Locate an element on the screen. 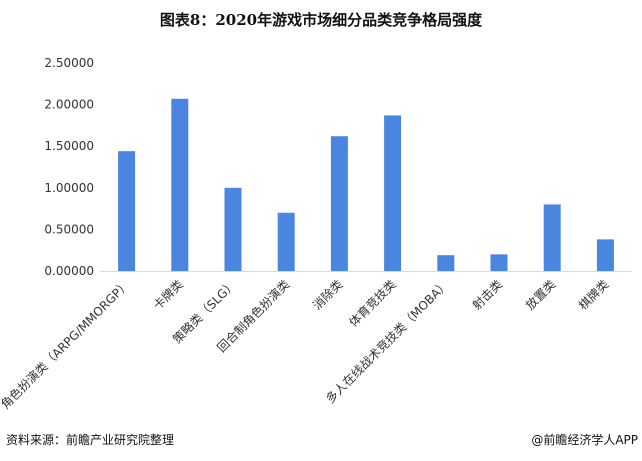 The height and width of the screenshot is (461, 642). chart-title: 图表8：2020年游戏市场细分品类竞争格局强度 is located at coordinates (321, 20).